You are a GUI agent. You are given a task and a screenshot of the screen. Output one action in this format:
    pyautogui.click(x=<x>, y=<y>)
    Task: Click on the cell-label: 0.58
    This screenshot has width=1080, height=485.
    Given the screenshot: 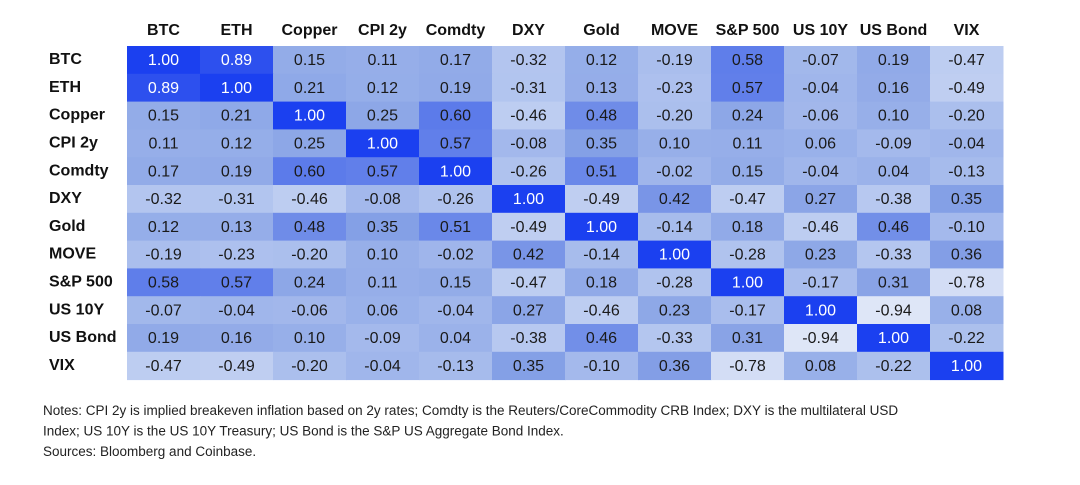 What is the action you would take?
    pyautogui.click(x=747, y=60)
    